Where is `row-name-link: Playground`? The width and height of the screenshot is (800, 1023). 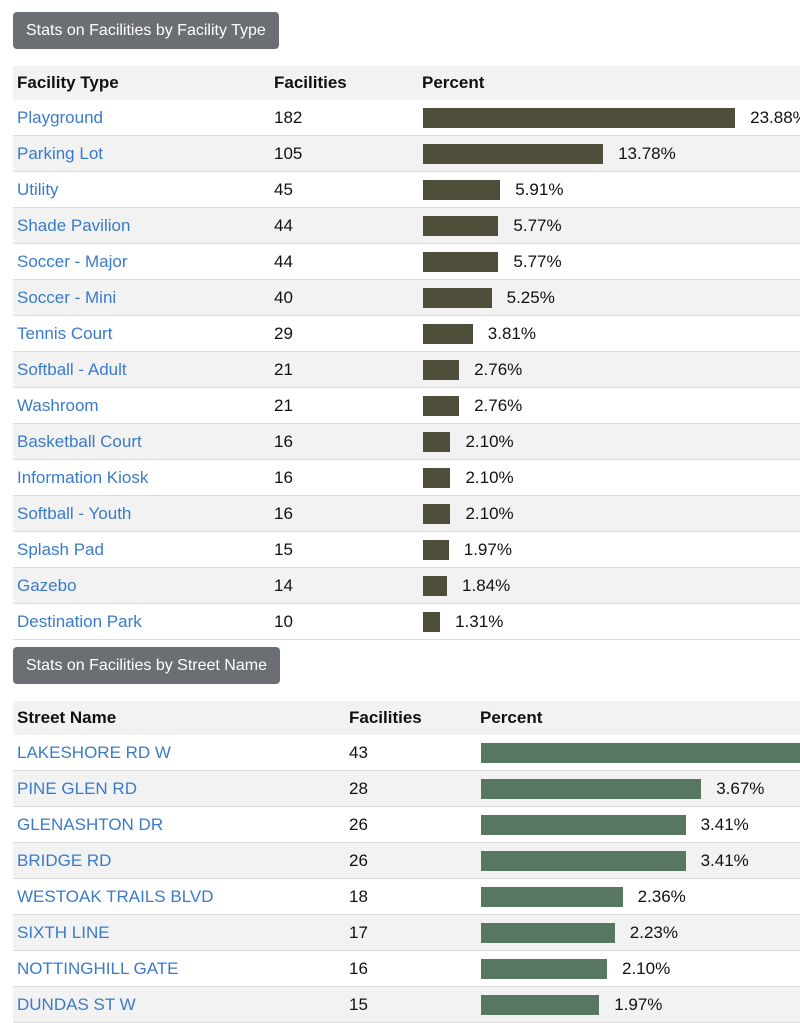
row-name-link: Playground is located at coordinates (60, 117).